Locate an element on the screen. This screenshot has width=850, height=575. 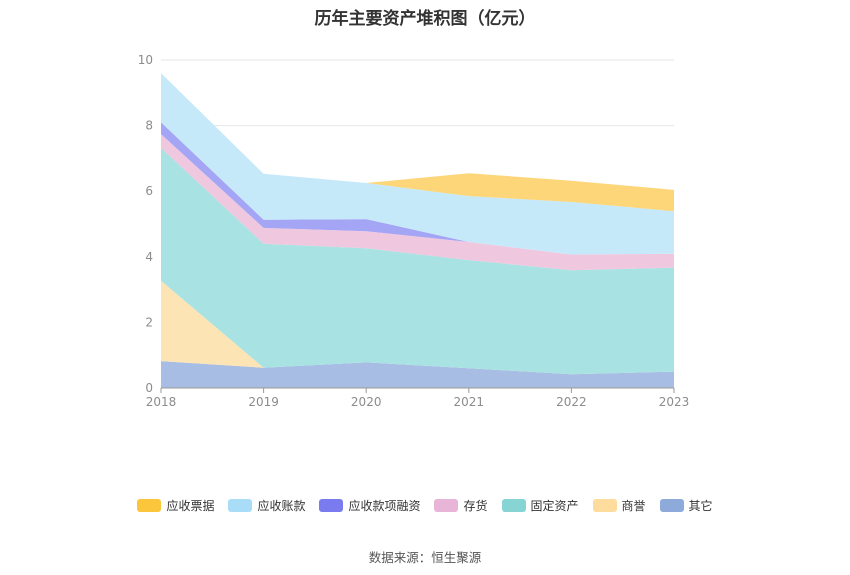
chart-title: 历年主要资产堆积图（亿元） is located at coordinates (425, 19).